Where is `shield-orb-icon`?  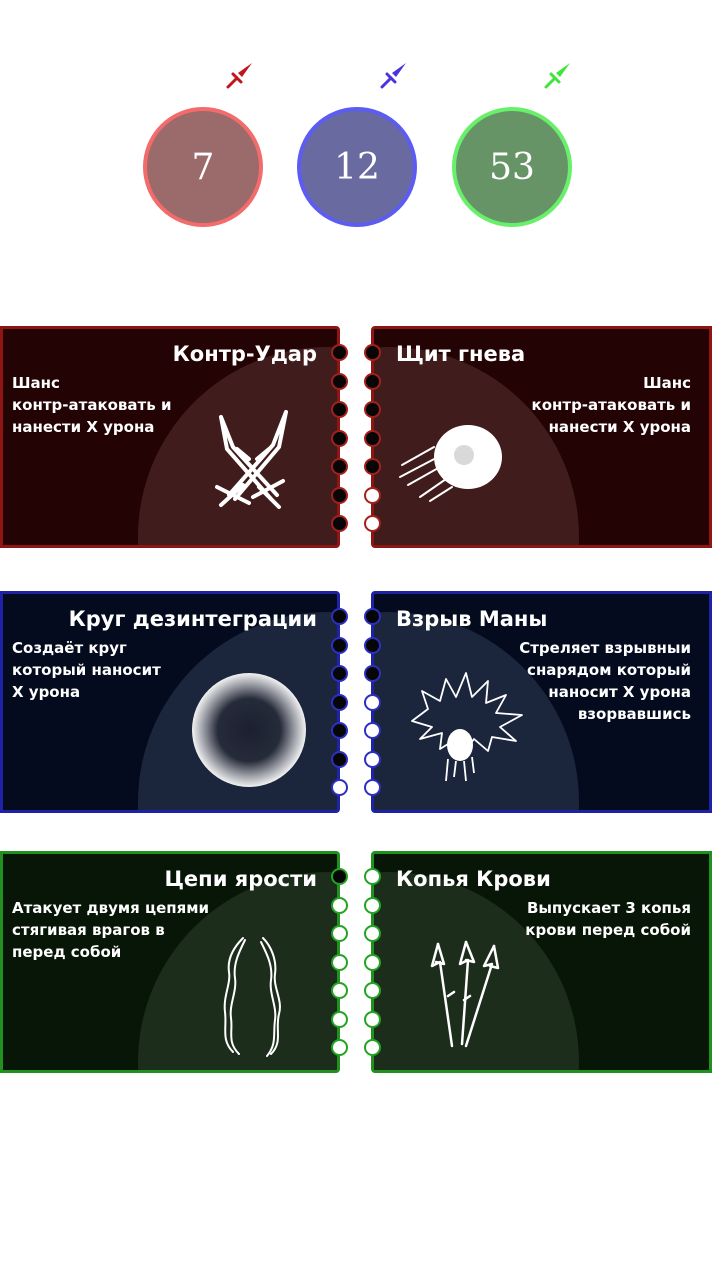 shield-orb-icon is located at coordinates (450, 463).